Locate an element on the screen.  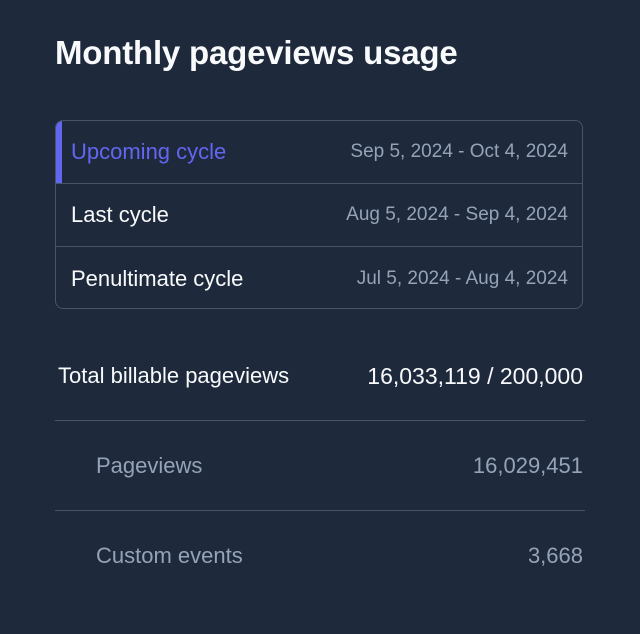
cycle-name: Upcoming cycle is located at coordinates (149, 151).